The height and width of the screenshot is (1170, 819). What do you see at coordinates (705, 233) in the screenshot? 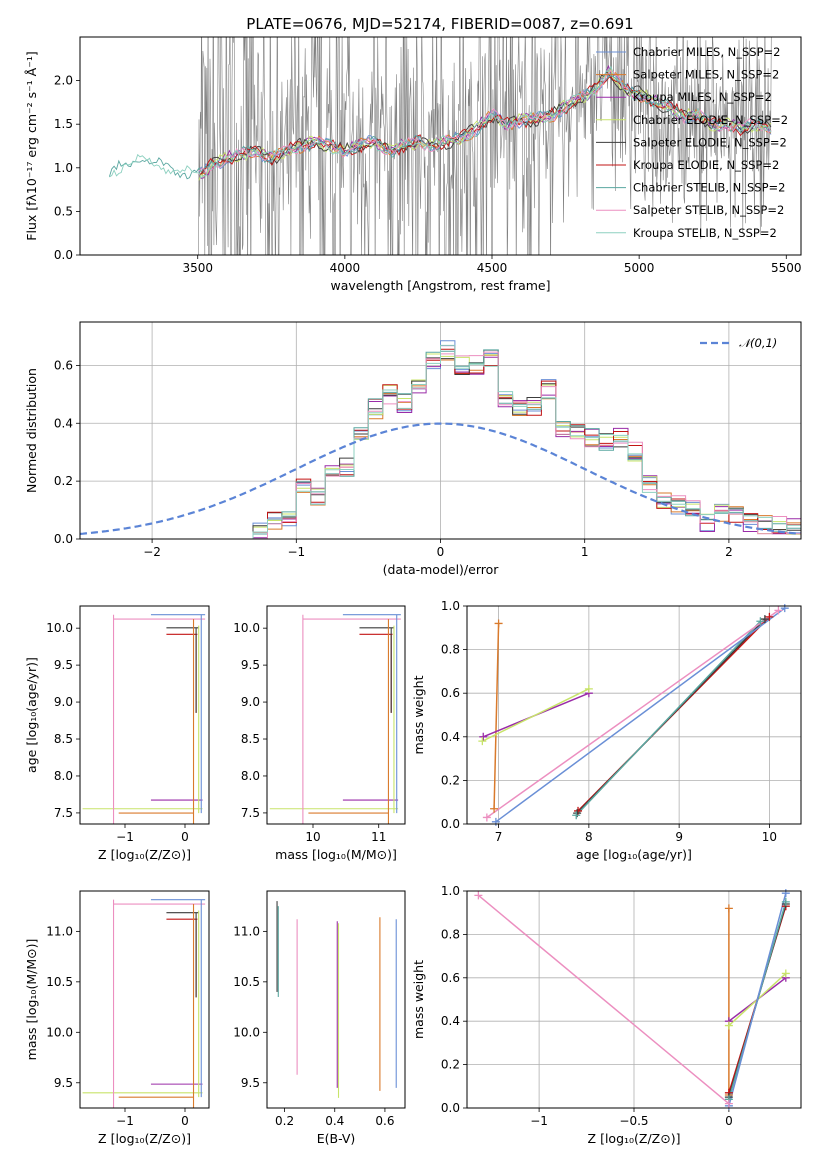
I see `legend-label: Kroupa STELIB, N_SSP=2` at bounding box center [705, 233].